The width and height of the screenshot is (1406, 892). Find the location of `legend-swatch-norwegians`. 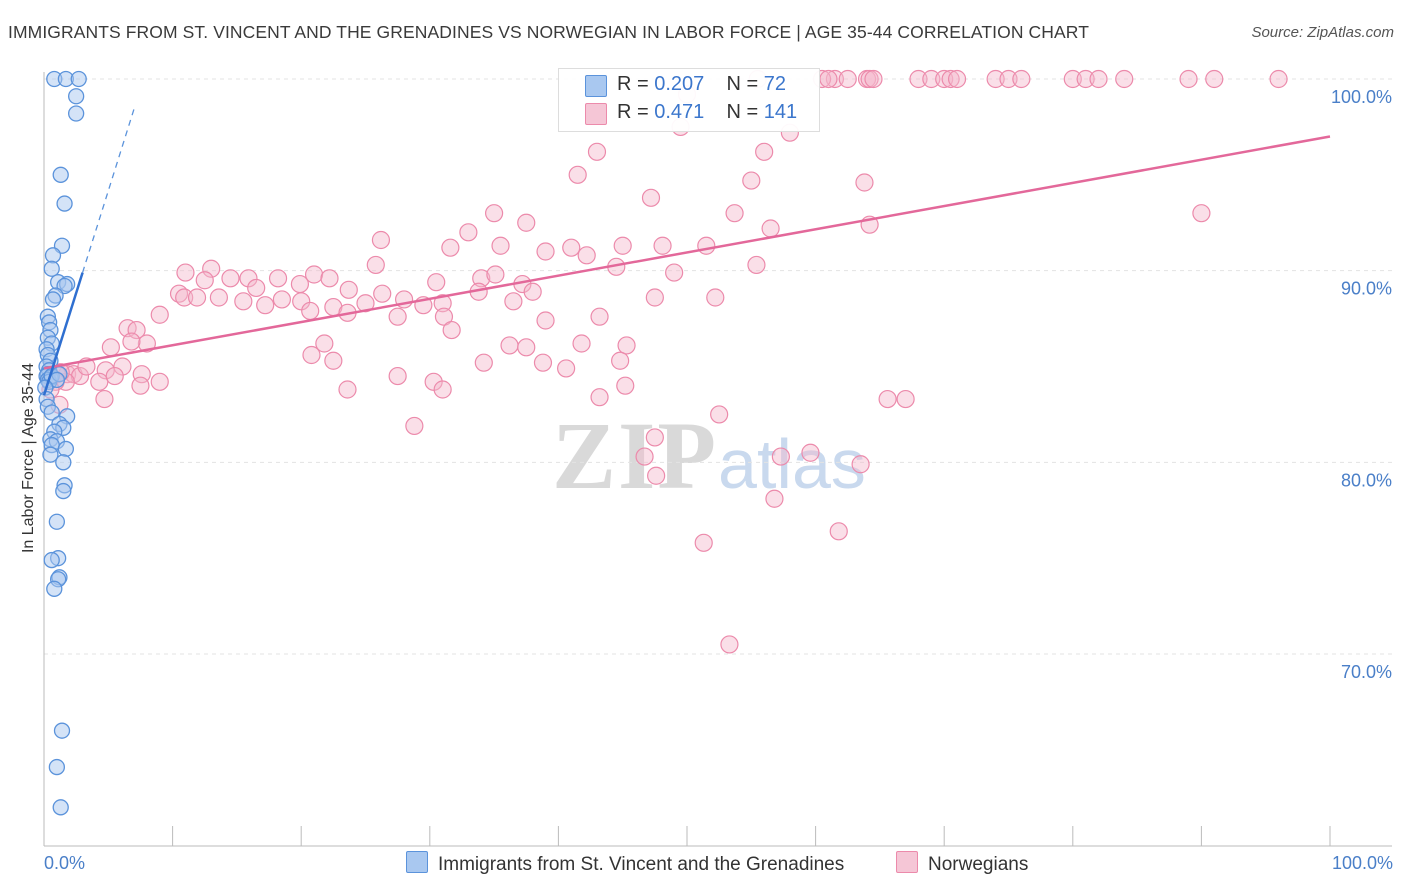

legend-swatch-norwegians is located at coordinates (907, 862).